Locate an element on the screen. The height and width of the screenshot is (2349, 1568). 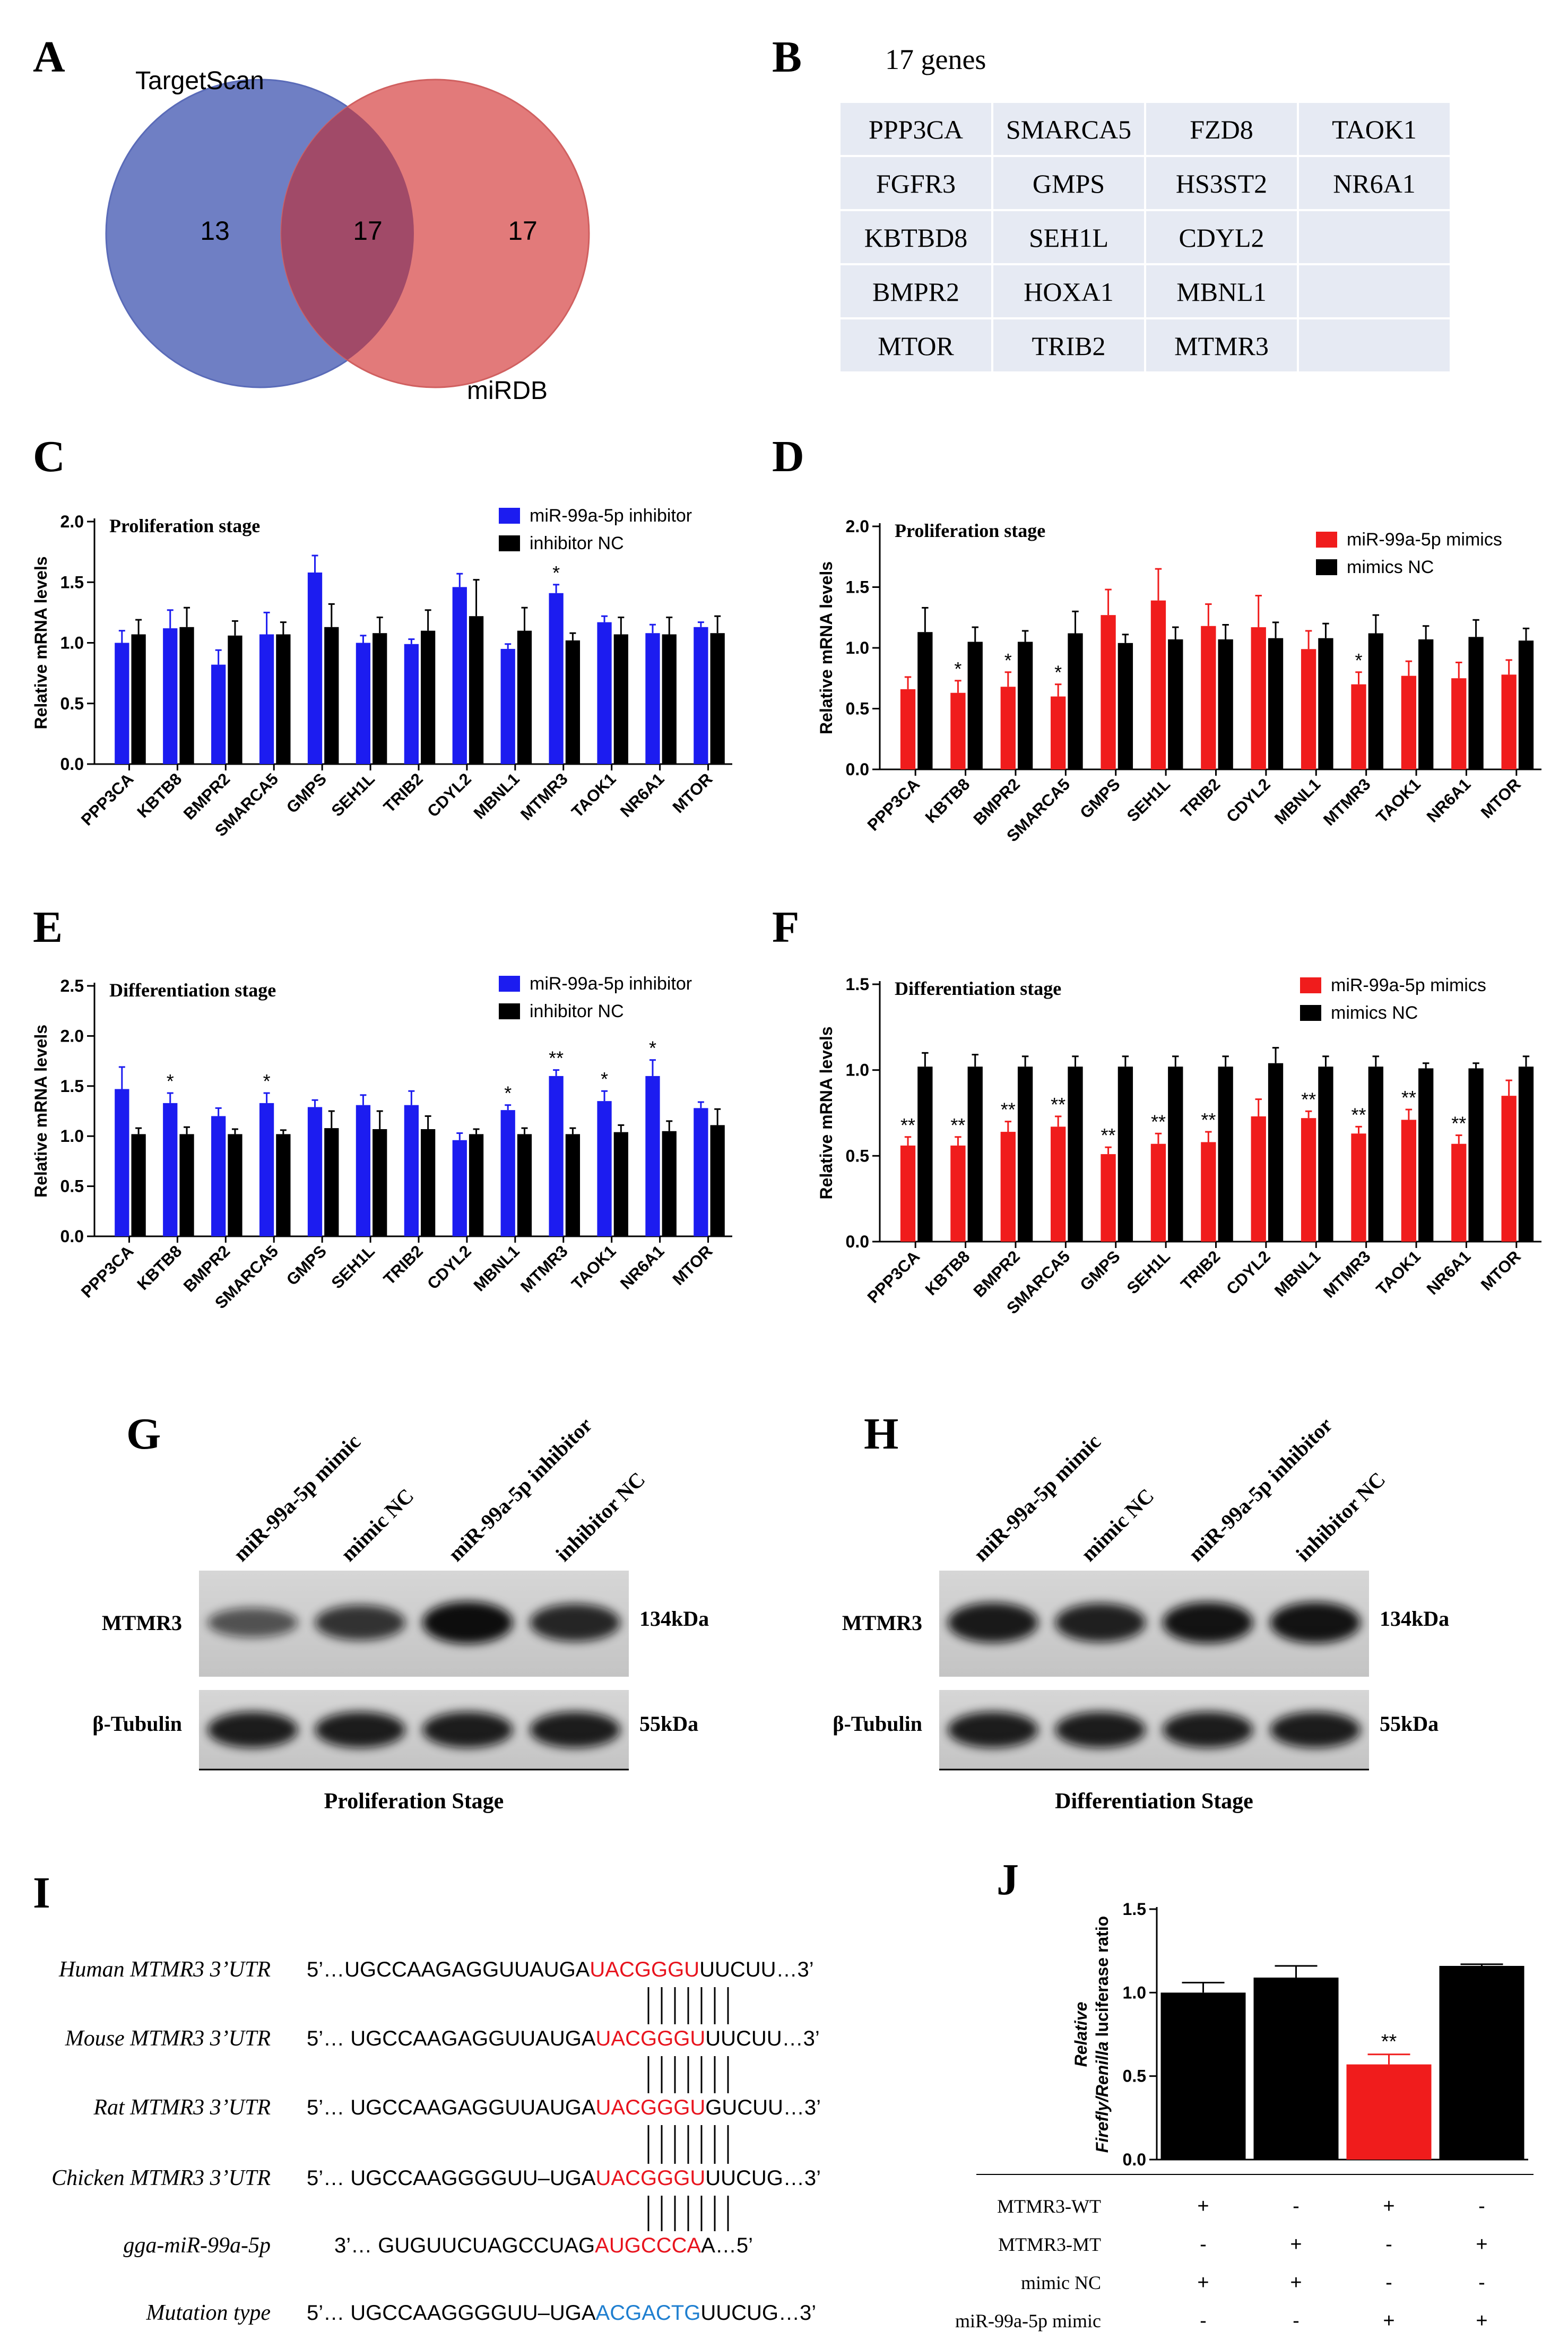
y-tick-label: 1.0 is located at coordinates (72, 643).